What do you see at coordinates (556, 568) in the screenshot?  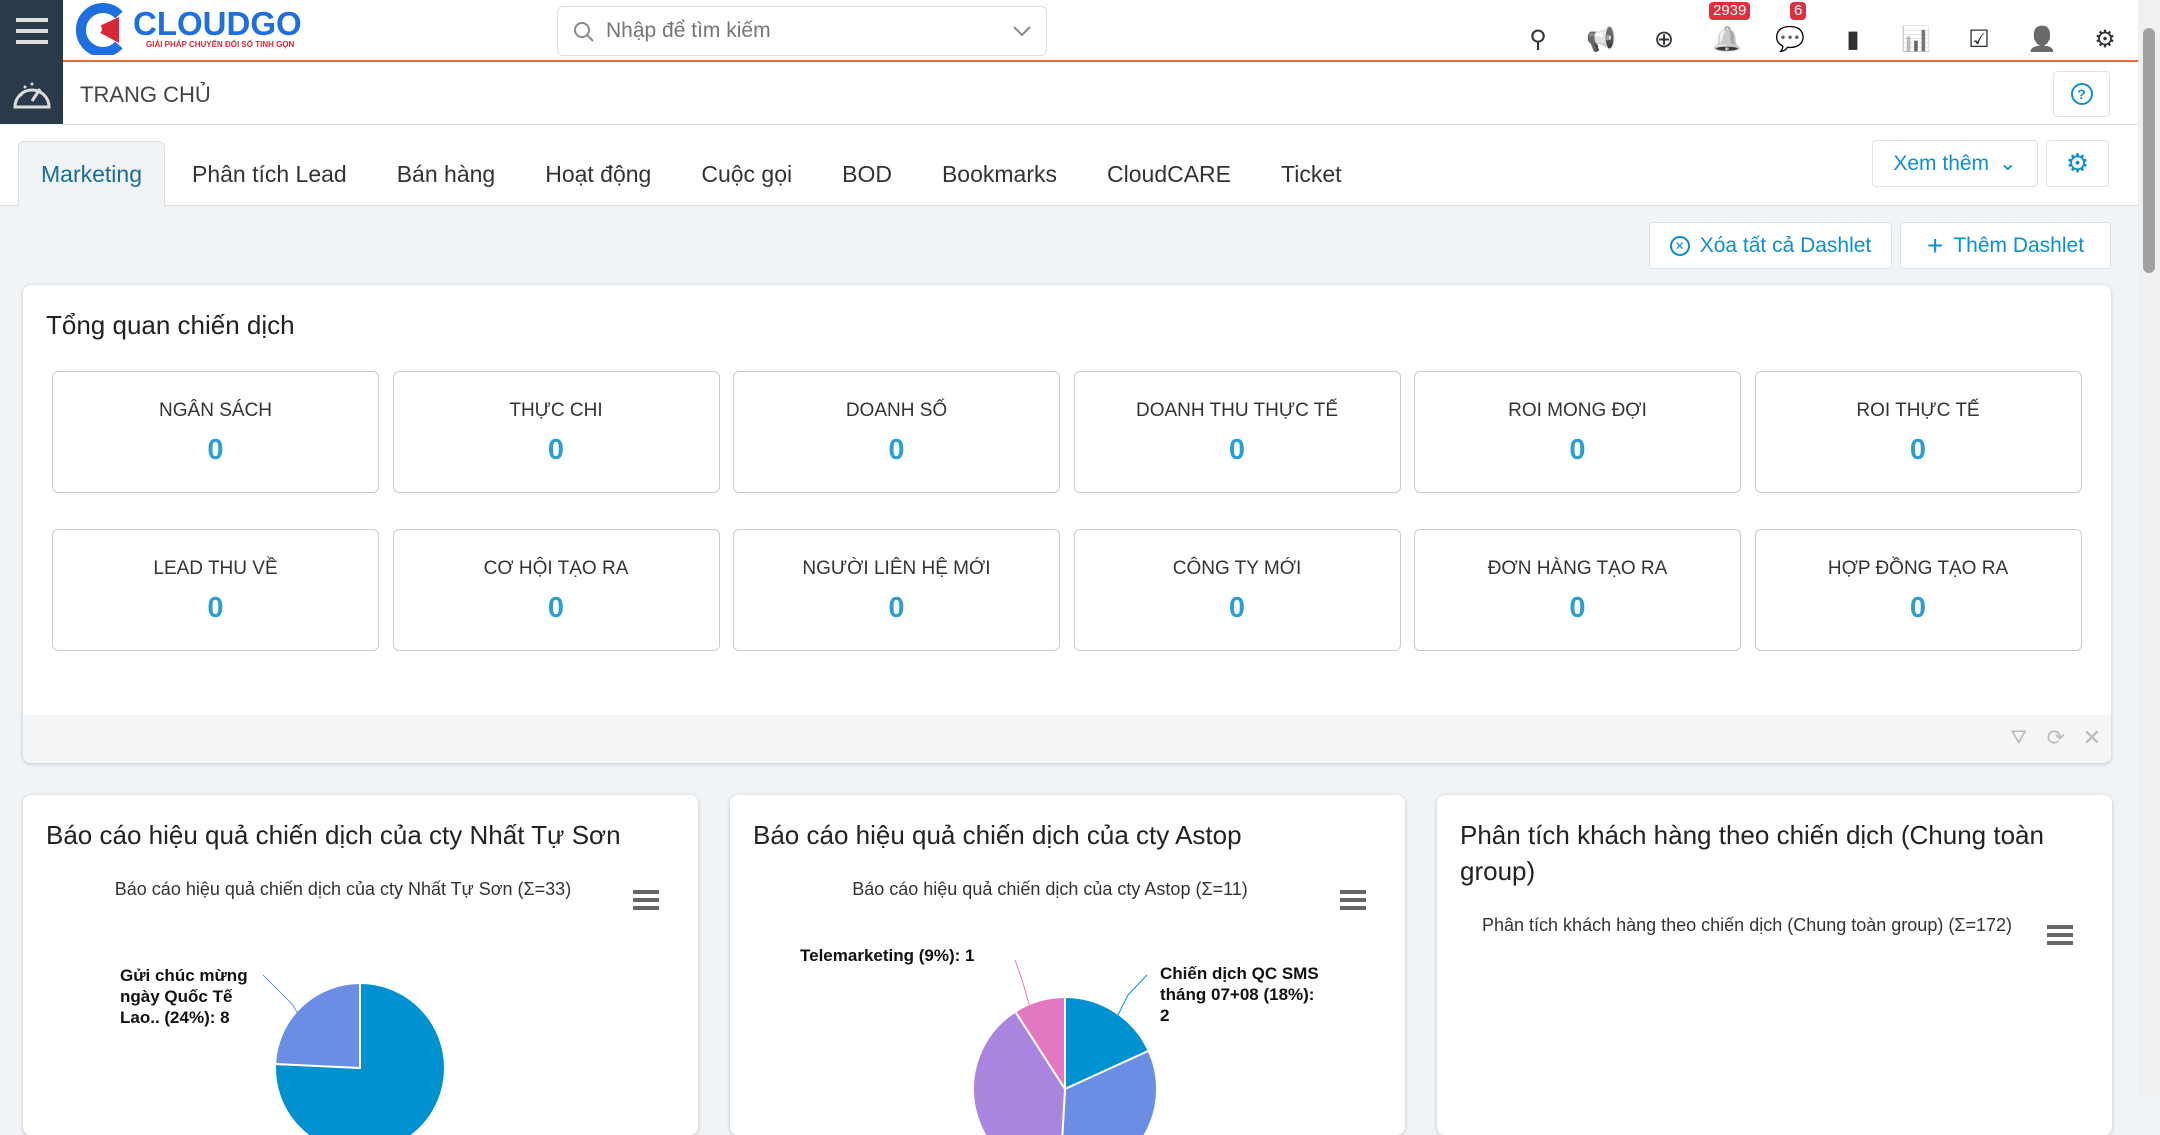 I see `stat-label: CƠ HỘI TẠO RA` at bounding box center [556, 568].